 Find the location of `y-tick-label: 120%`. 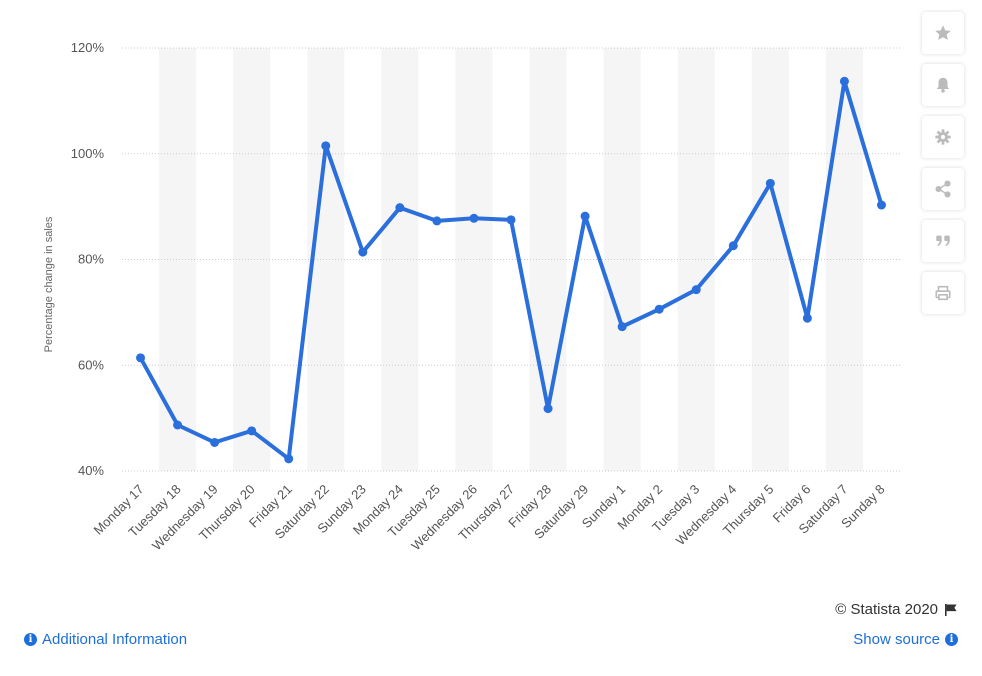

y-tick-label: 120% is located at coordinates (88, 47).